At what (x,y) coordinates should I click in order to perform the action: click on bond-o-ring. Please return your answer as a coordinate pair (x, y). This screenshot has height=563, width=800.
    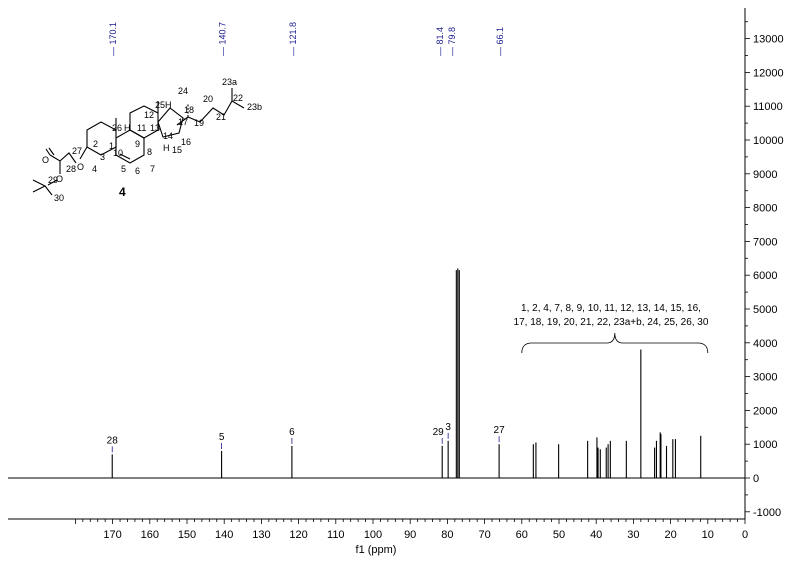
    Looking at the image, I should click on (83, 153).